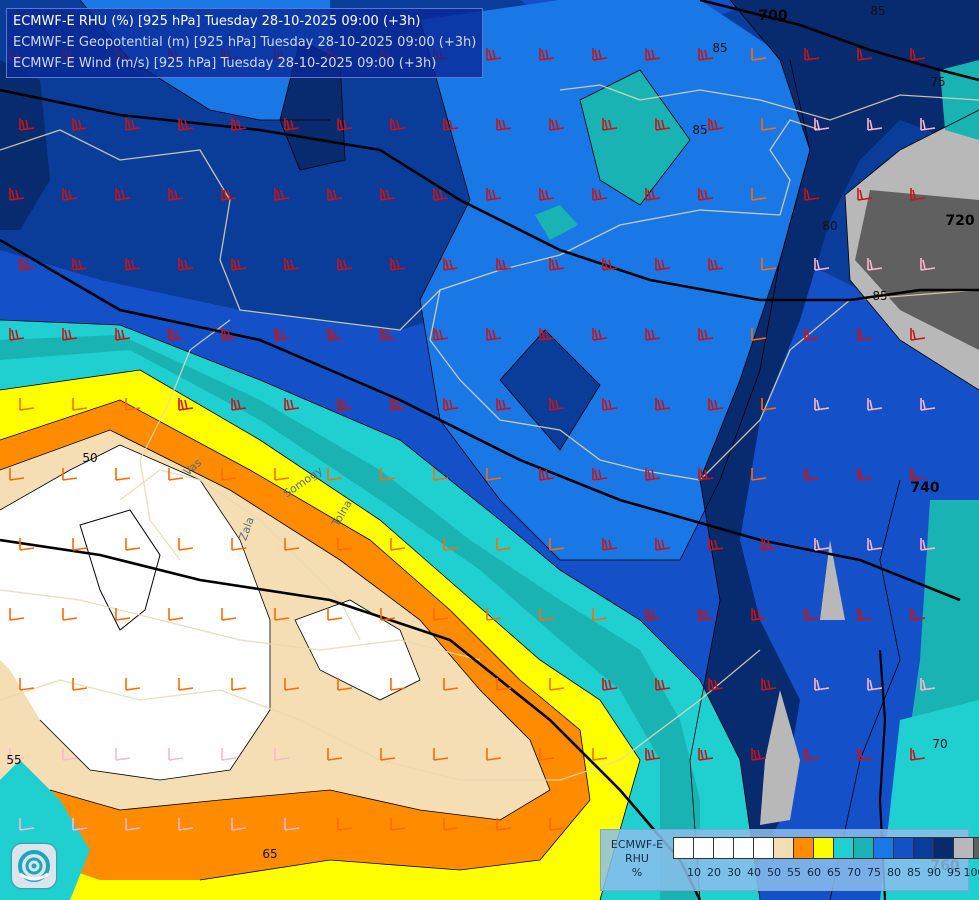 The width and height of the screenshot is (979, 900). I want to click on rhu-contour-label: 55, so click(13, 760).